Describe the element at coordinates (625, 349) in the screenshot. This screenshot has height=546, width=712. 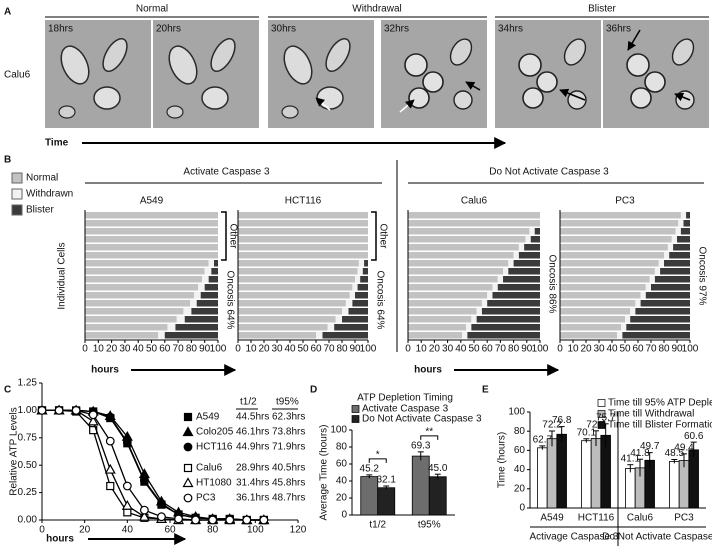
I see `x-tick-label: 50` at that location.